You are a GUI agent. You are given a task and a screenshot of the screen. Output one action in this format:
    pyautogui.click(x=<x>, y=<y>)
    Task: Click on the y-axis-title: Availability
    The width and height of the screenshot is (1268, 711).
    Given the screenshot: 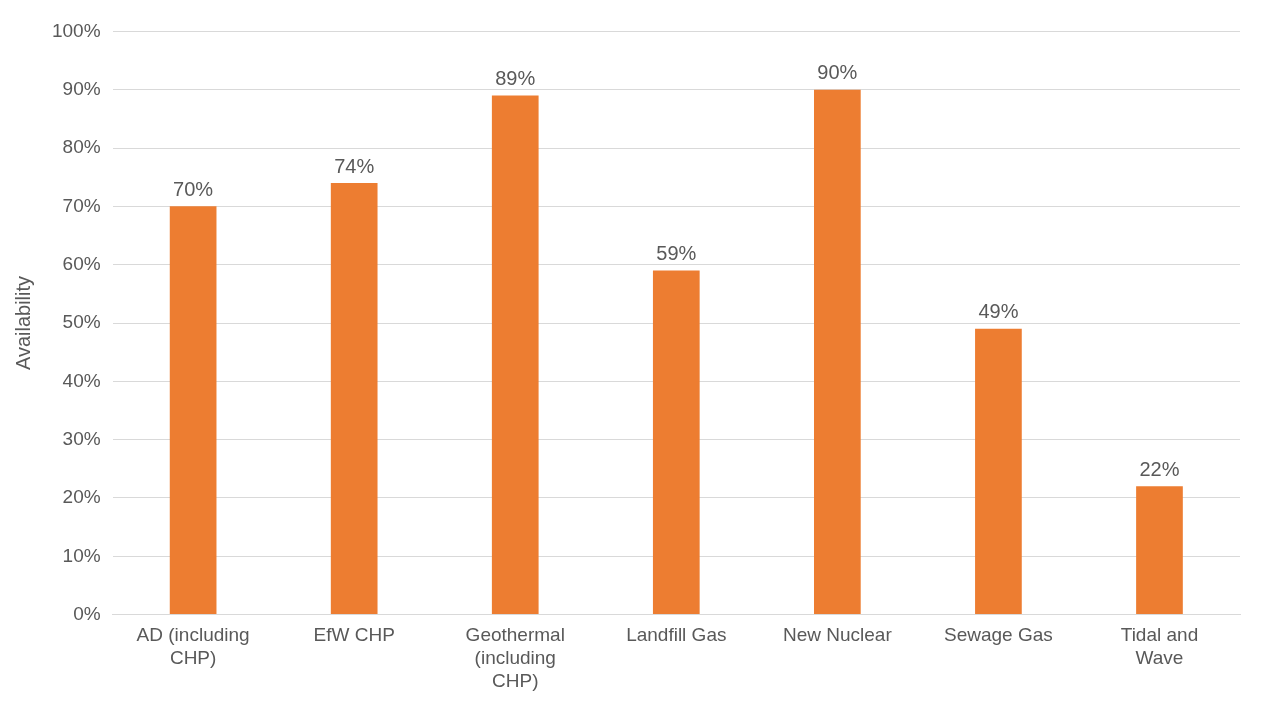 What is the action you would take?
    pyautogui.click(x=22, y=323)
    